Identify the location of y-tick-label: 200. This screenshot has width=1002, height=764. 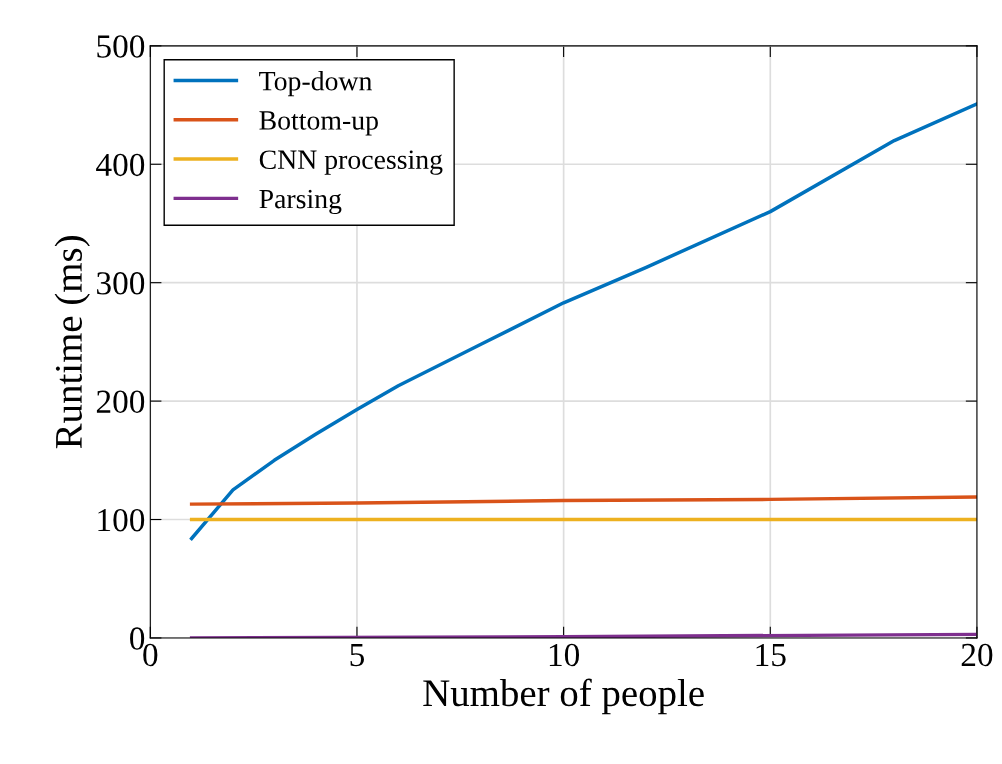
(120, 401).